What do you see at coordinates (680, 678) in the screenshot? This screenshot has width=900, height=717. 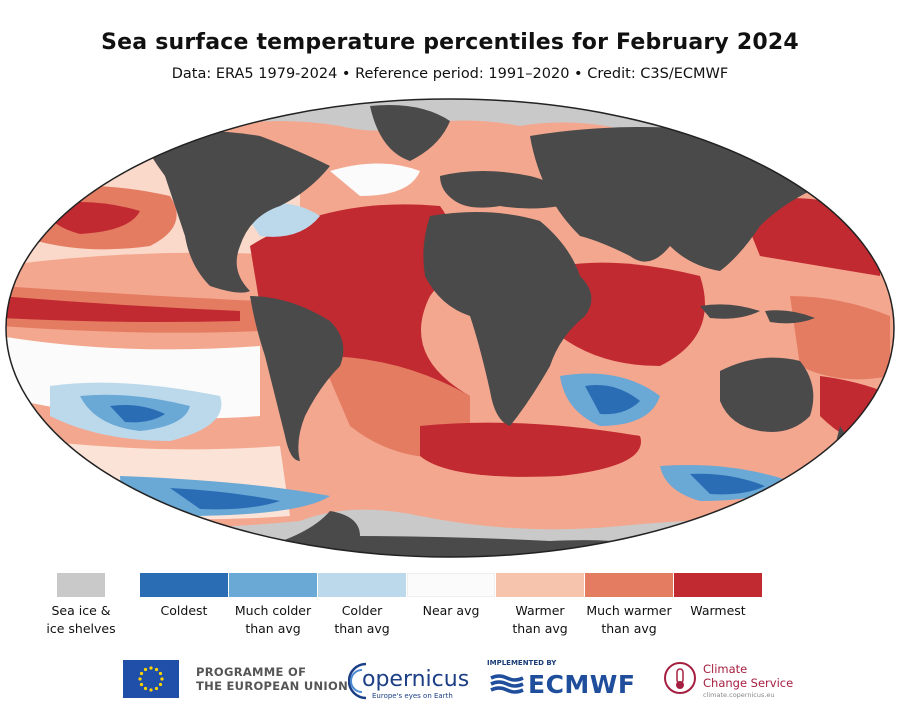 I see `climate-change-service-icon` at bounding box center [680, 678].